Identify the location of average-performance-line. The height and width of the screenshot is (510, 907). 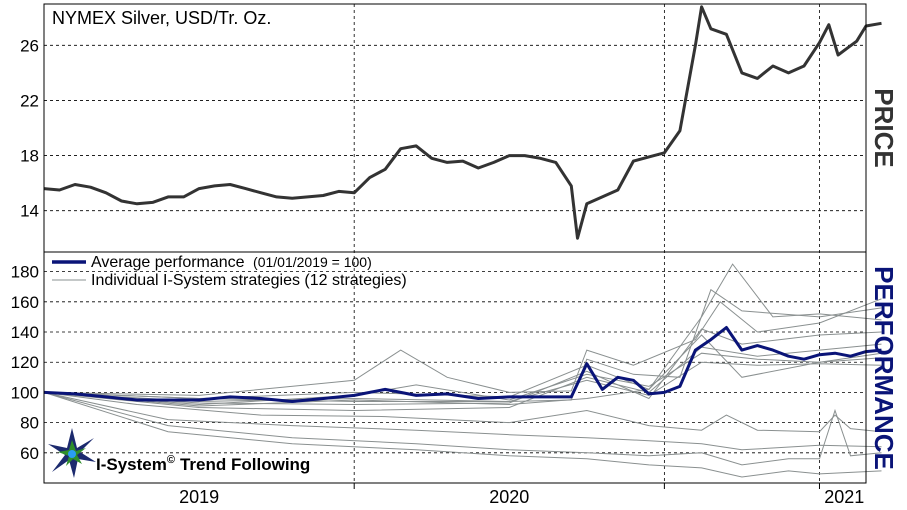
(462, 364).